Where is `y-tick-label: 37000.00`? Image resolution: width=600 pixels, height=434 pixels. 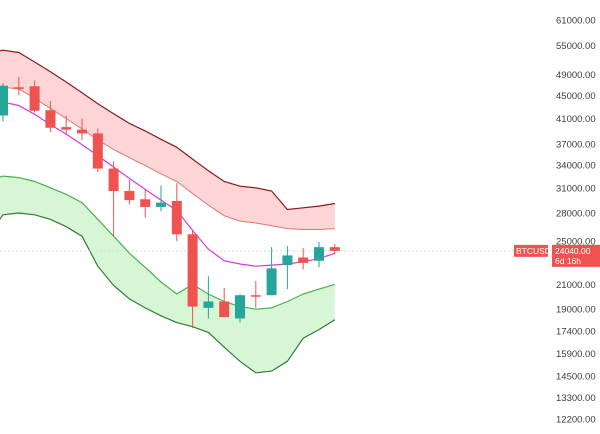 y-tick-label: 37000.00 is located at coordinates (576, 144).